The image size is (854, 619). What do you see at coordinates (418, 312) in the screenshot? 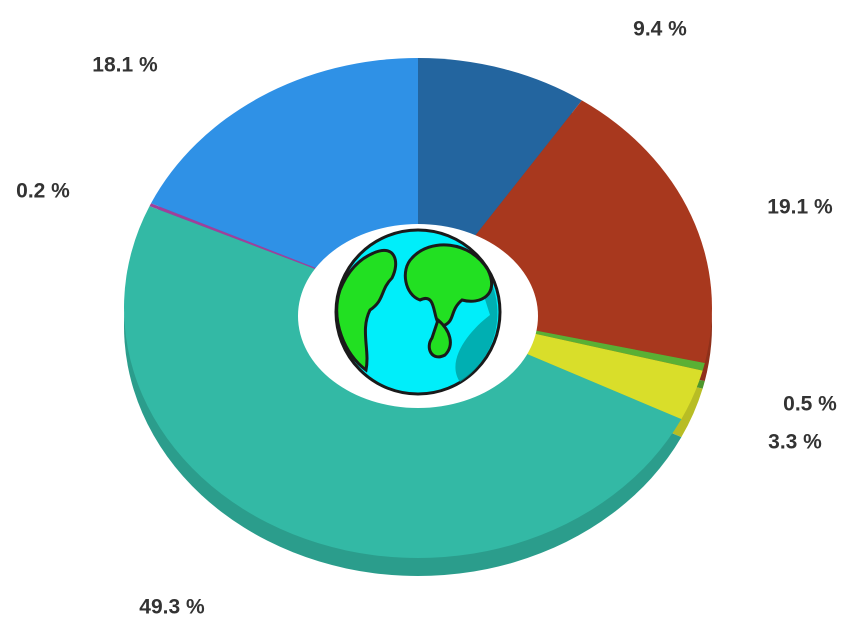
I see `globe-icon` at bounding box center [418, 312].